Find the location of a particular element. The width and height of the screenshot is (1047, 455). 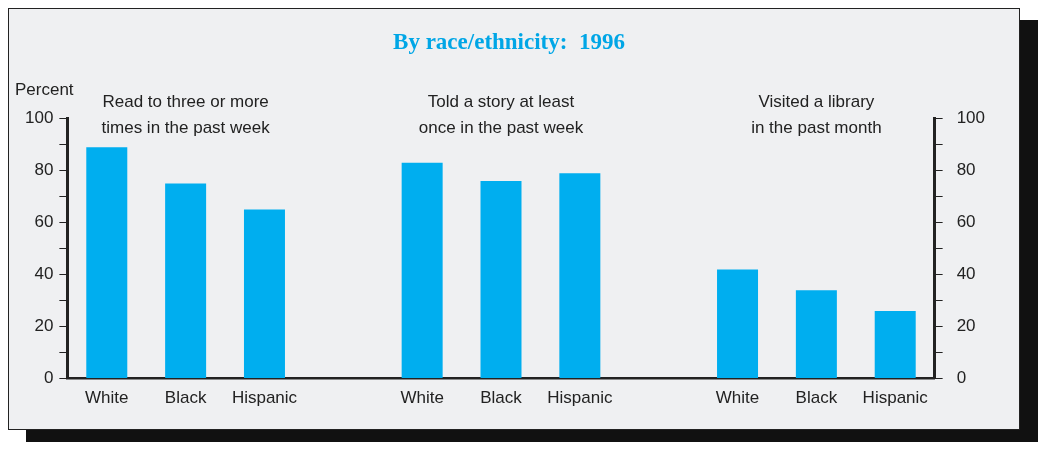

annotation: Read to three or more times in the past week is located at coordinates (186, 114).